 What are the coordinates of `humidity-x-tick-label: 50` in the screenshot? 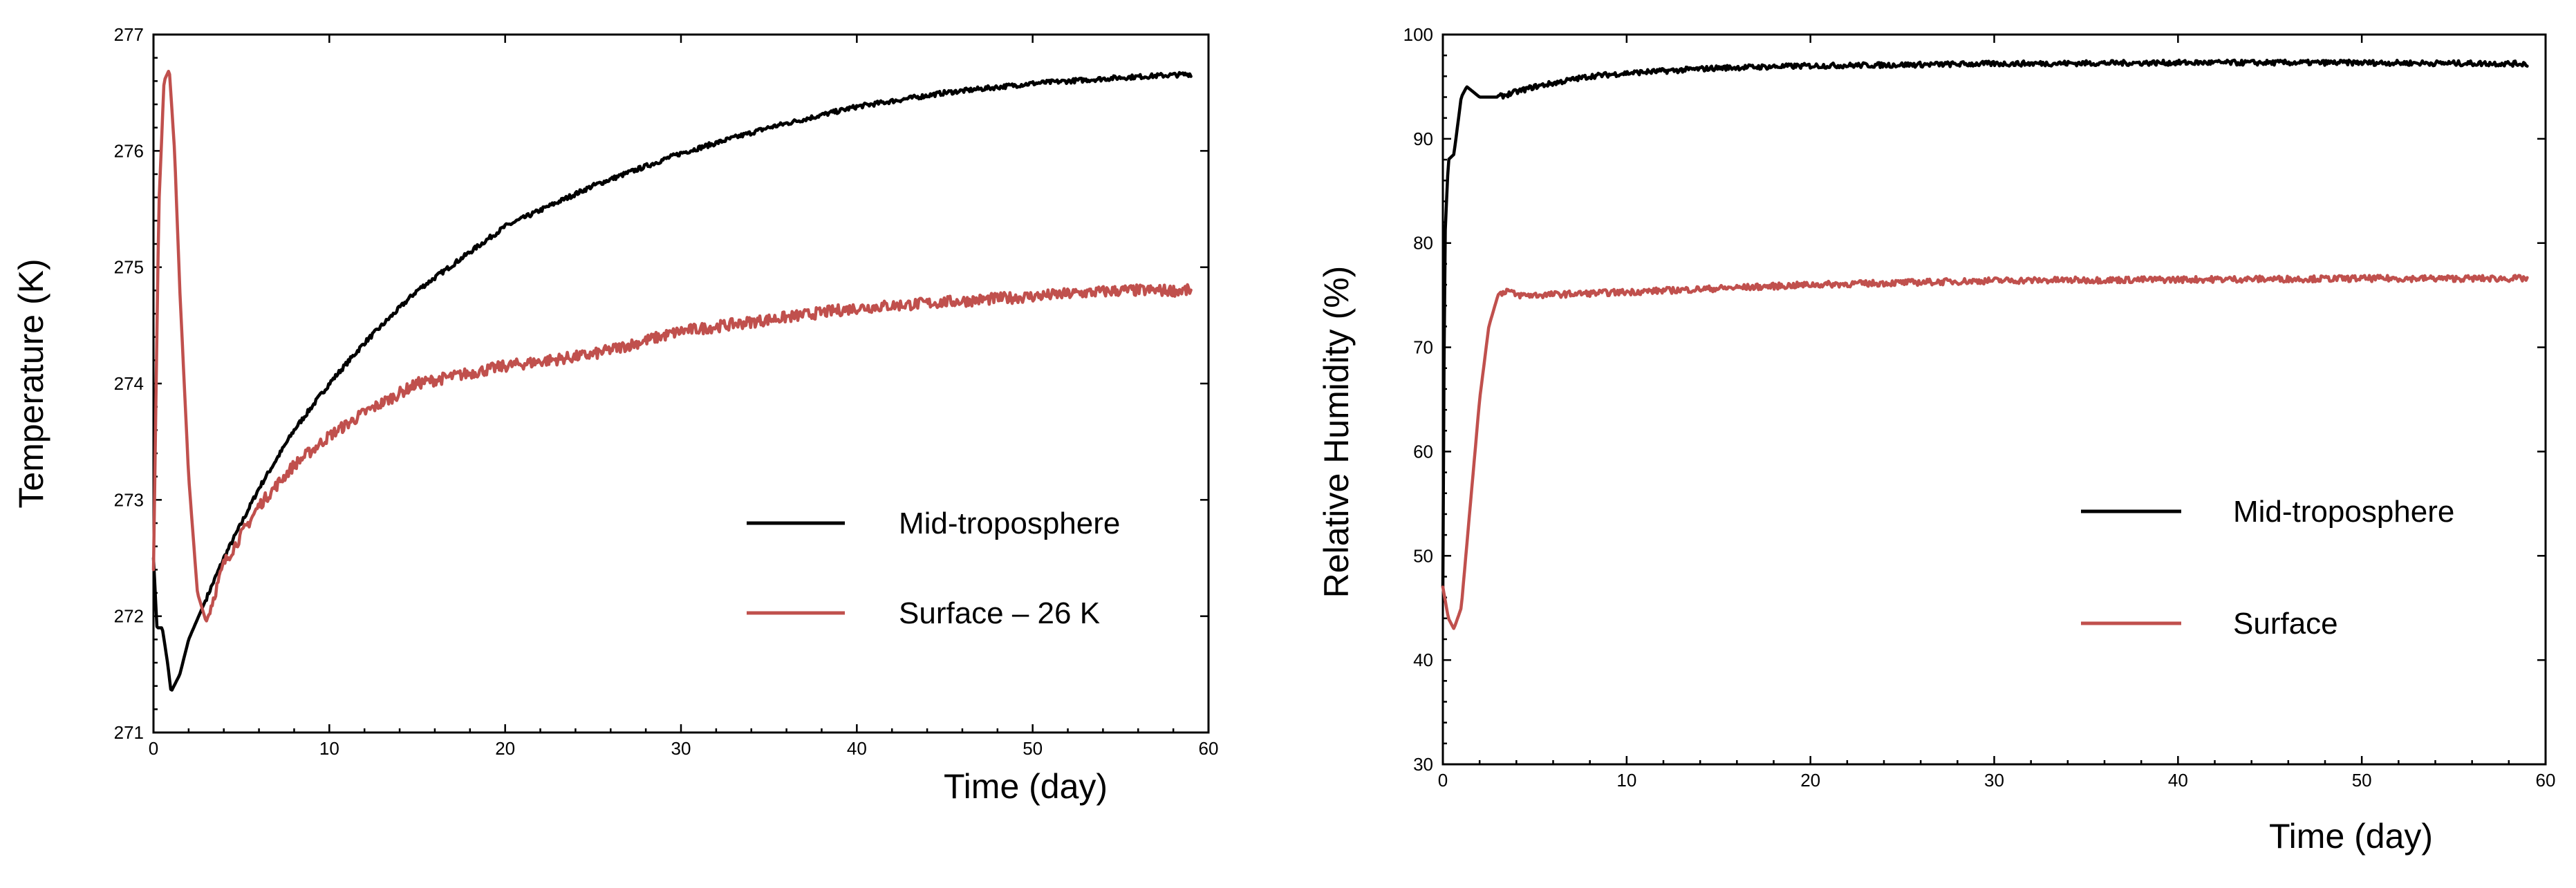 It's located at (2362, 780).